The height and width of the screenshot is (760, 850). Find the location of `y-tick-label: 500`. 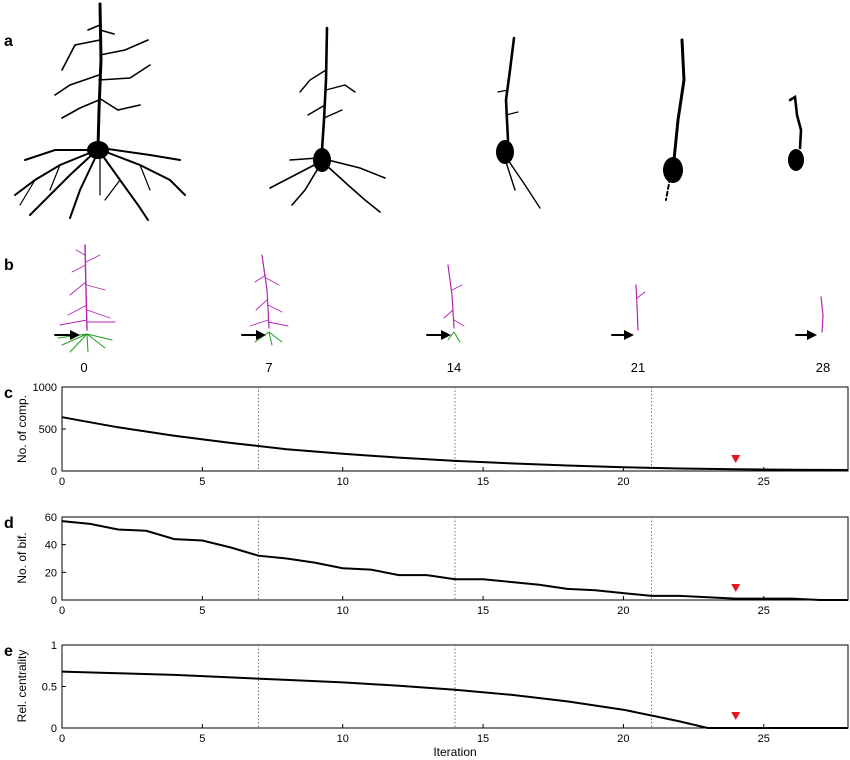

y-tick-label: 500 is located at coordinates (48, 430).